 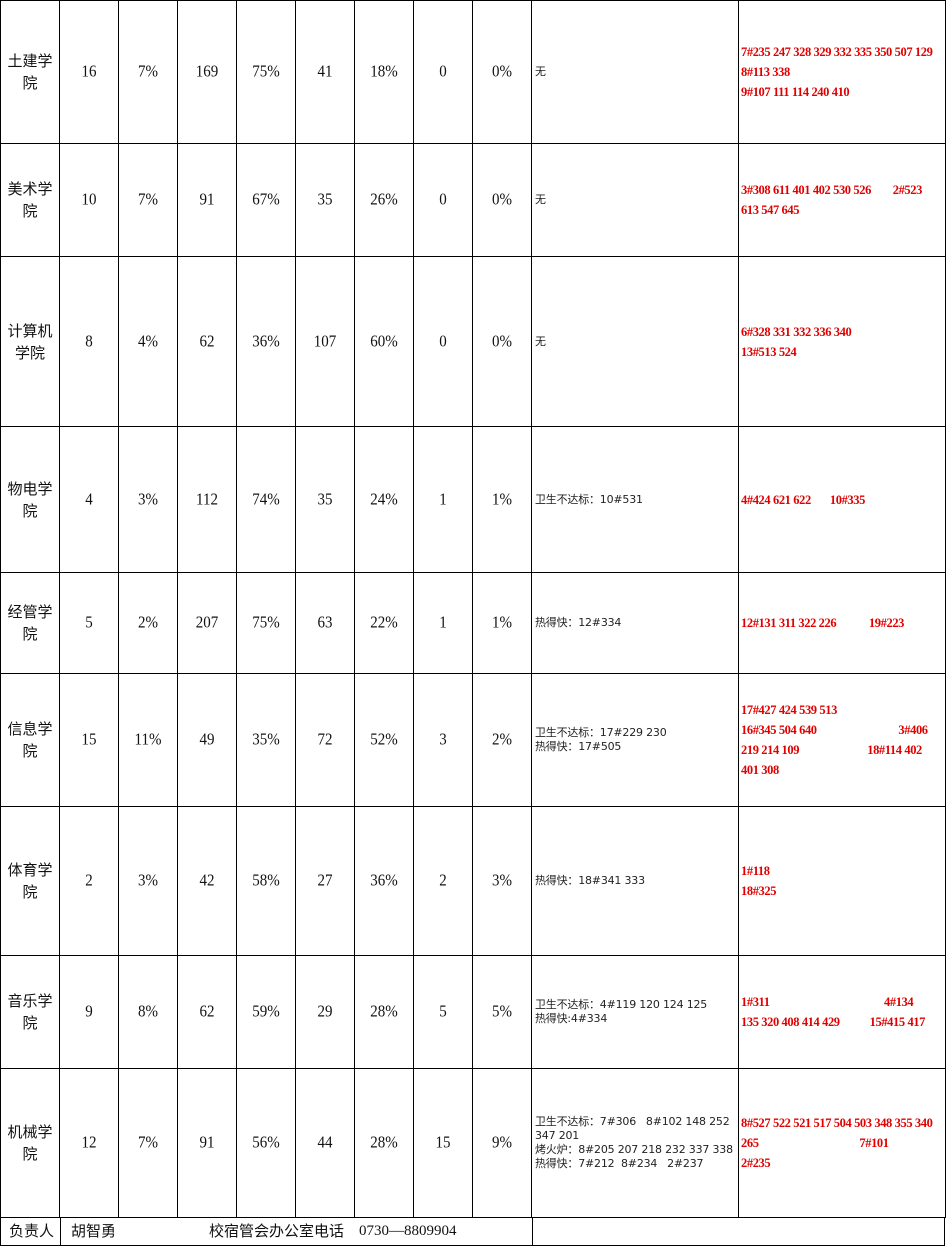 I want to click on stat-cell-c1: 12, so click(x=89, y=1143).